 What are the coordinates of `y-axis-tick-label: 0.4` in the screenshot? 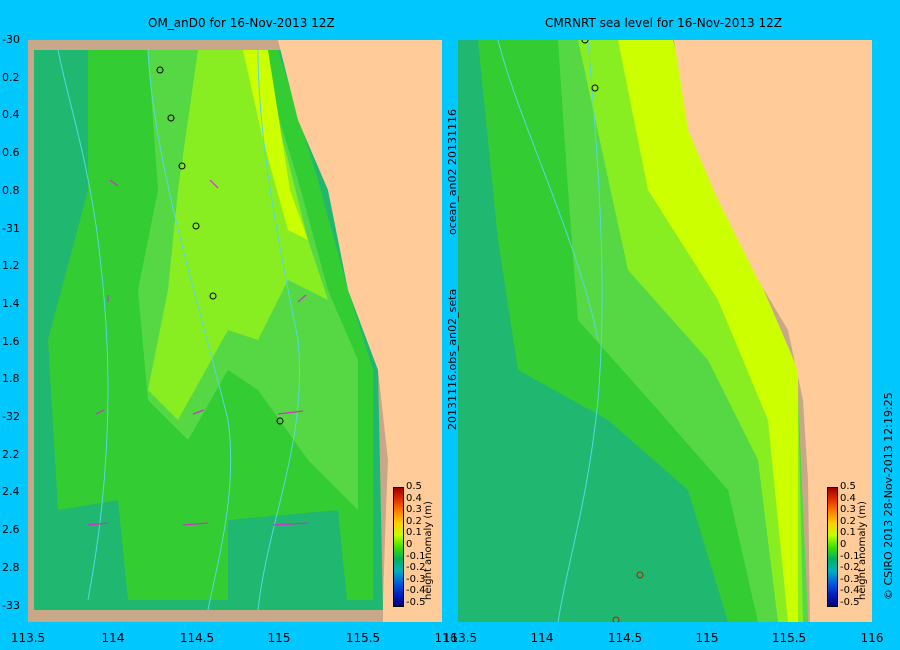 It's located at (11, 115).